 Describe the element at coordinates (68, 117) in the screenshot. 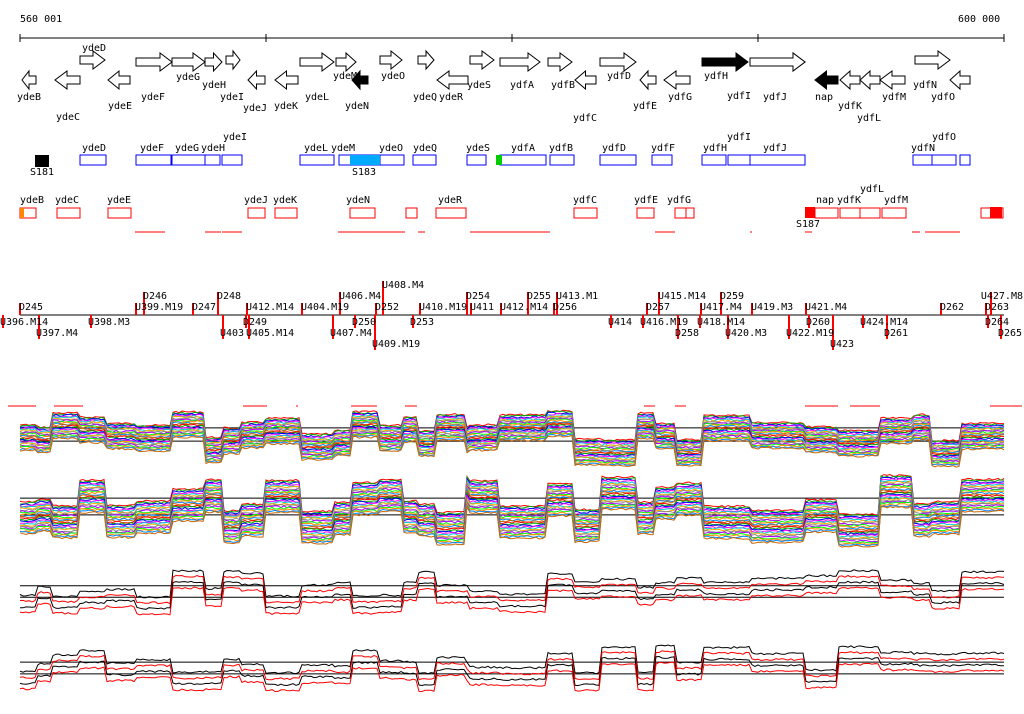

I see `gene-label: ydeC` at that location.